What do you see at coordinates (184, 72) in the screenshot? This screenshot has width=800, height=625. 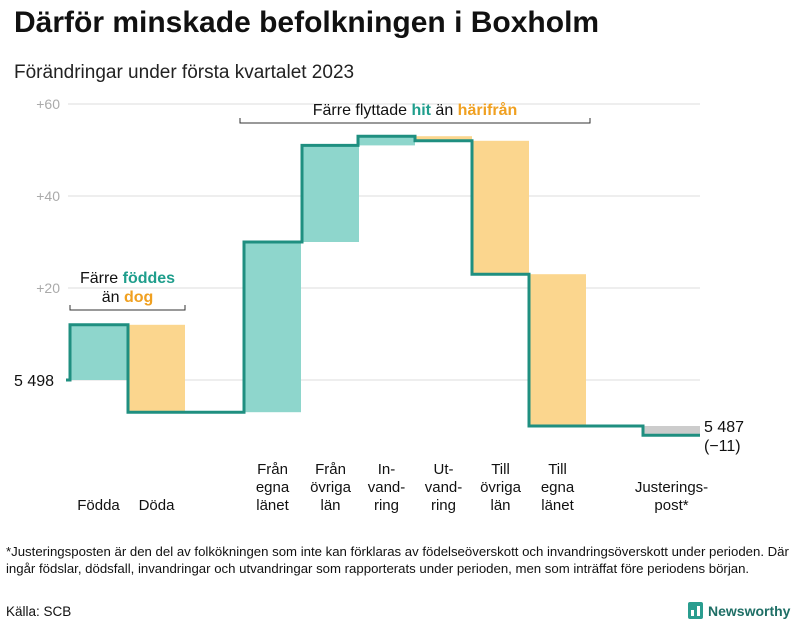 I see `chart-subtitle: Förändringar under första kvartalet 2023` at bounding box center [184, 72].